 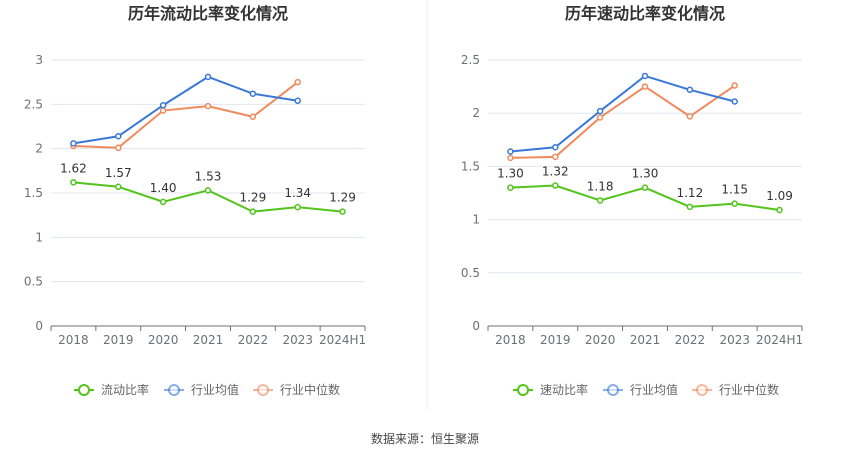 What do you see at coordinates (734, 190) in the screenshot?
I see `data-label: 1.15` at bounding box center [734, 190].